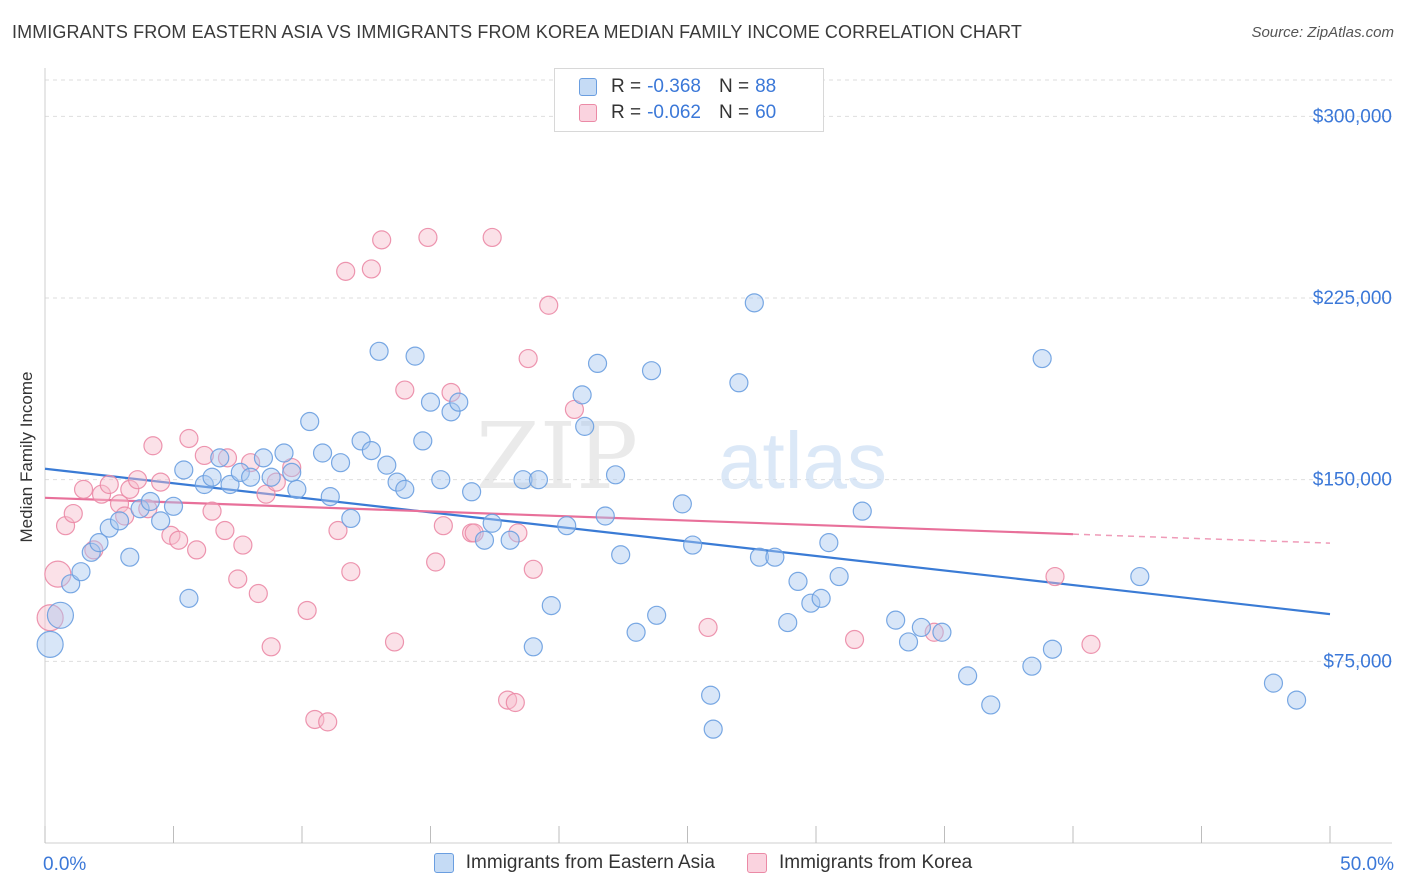  What do you see at coordinates (689, 100) in the screenshot?
I see `stats-legend: R = -0.368 N = 88 R = -0.062 N = 60` at bounding box center [689, 100].